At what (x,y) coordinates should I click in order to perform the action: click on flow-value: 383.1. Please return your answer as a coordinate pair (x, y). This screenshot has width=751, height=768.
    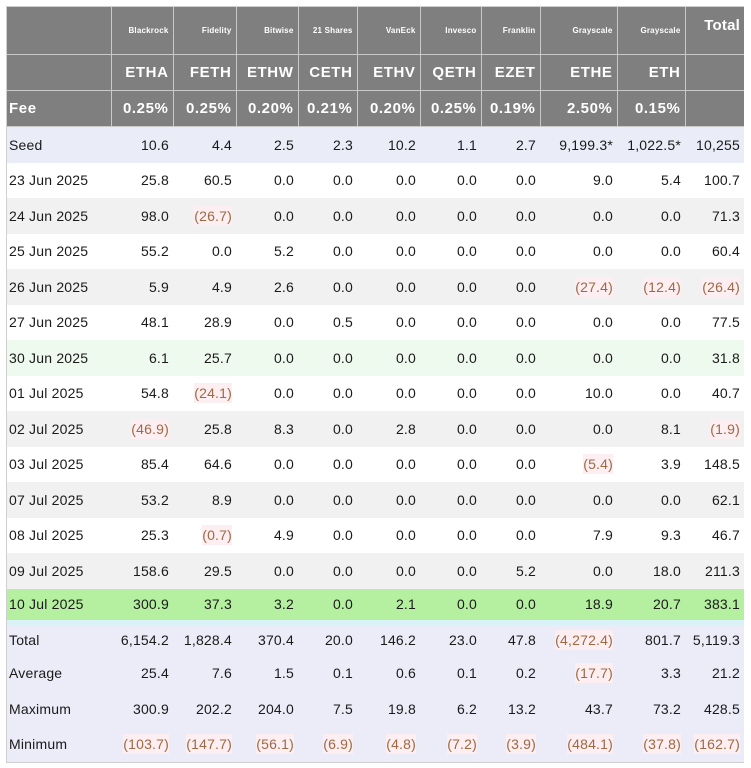
    Looking at the image, I should click on (721, 604).